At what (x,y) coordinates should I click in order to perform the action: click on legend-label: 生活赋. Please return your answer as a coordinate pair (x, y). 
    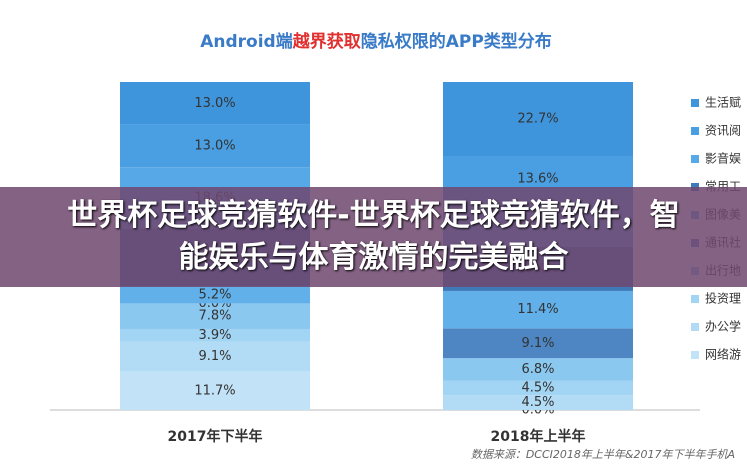
    Looking at the image, I should click on (723, 103).